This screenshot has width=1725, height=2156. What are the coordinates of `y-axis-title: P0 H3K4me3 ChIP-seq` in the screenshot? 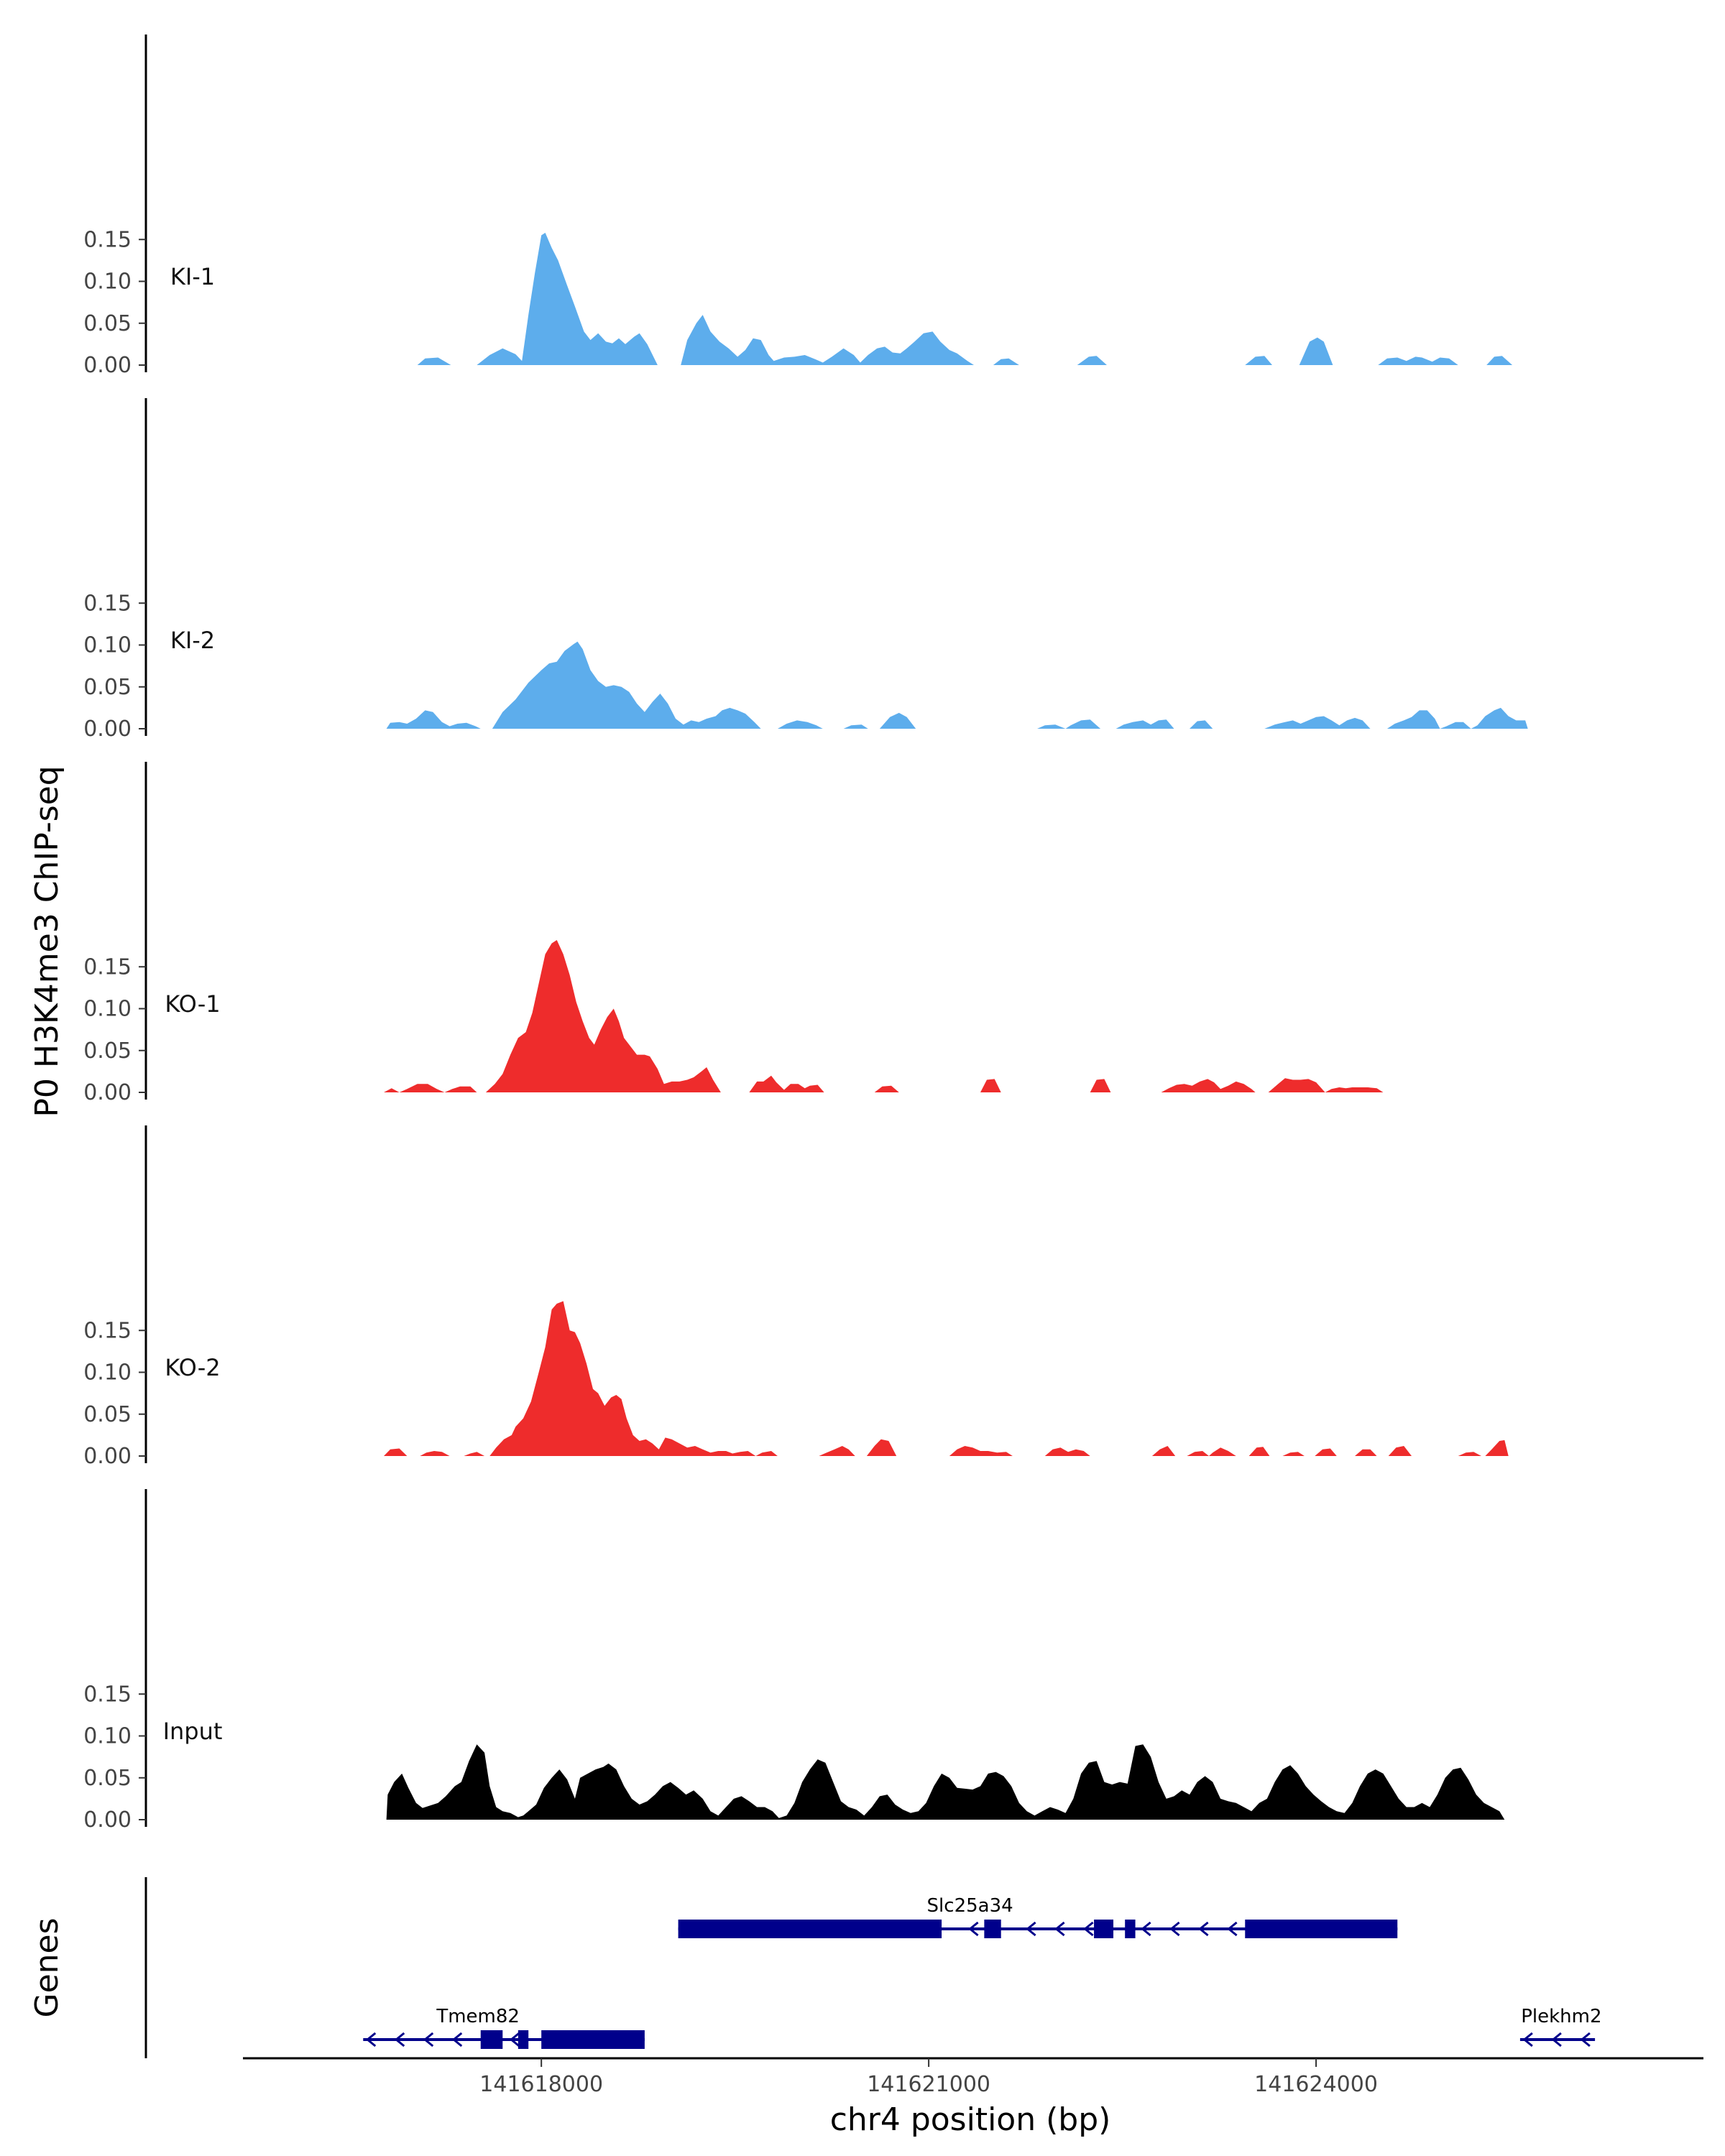 It's located at (47, 941).